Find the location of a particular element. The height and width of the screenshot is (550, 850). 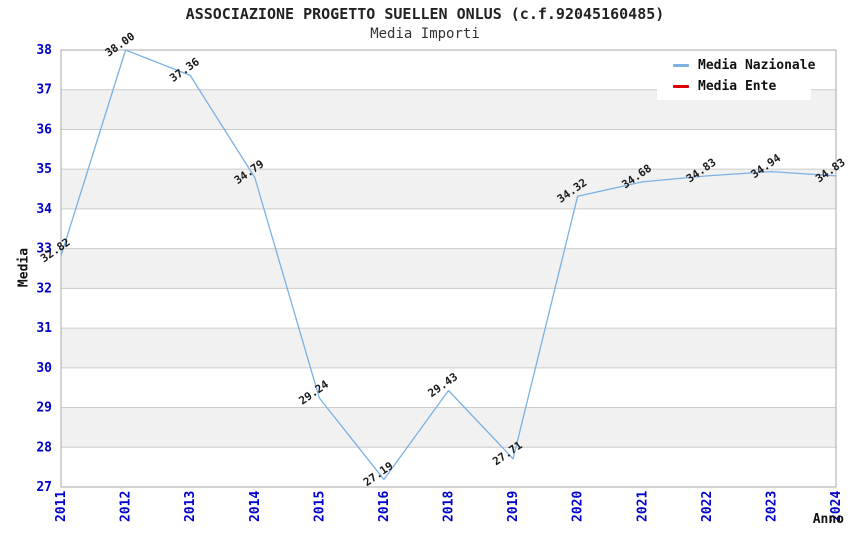

legend-item-media-ente: Media Ente is located at coordinates (742, 86).